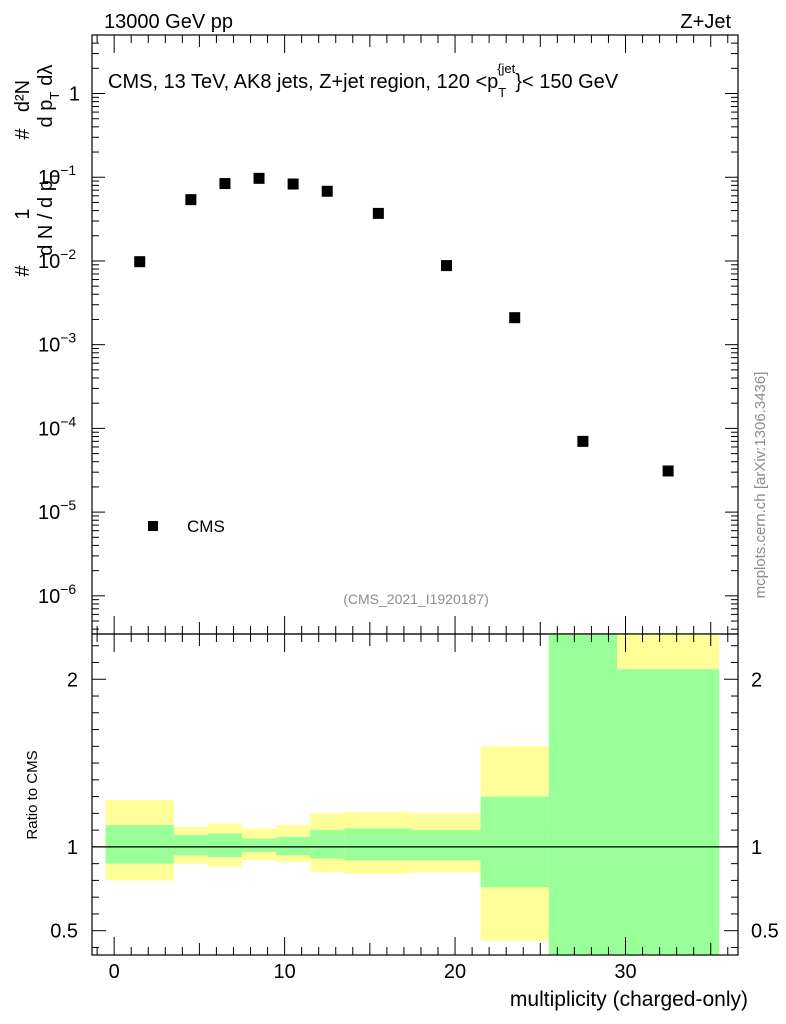  I want to click on y-tick-exponent: −3, so click(68, 338).